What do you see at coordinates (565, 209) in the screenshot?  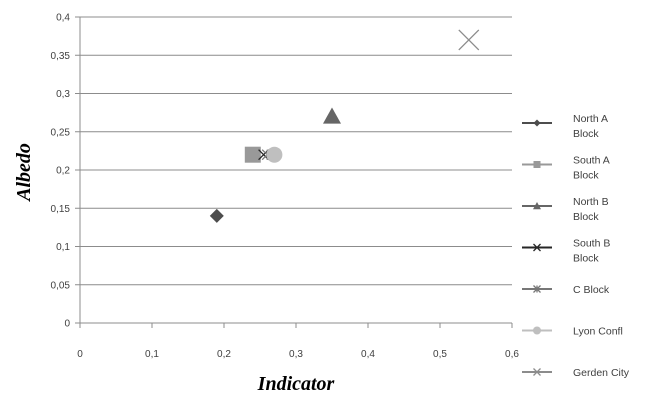 I see `legend-item-north-b-block: North B Block` at bounding box center [565, 209].